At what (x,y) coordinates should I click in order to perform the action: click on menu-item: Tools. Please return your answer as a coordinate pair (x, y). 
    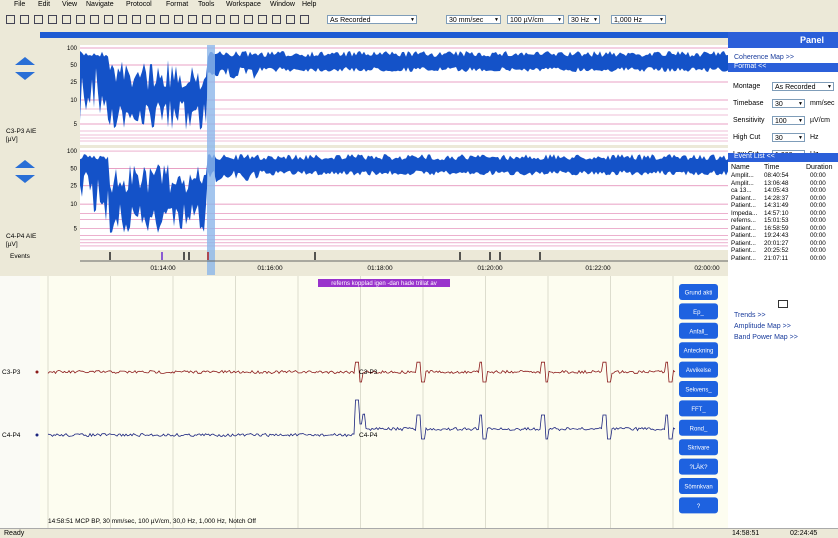
    Looking at the image, I should click on (206, 4).